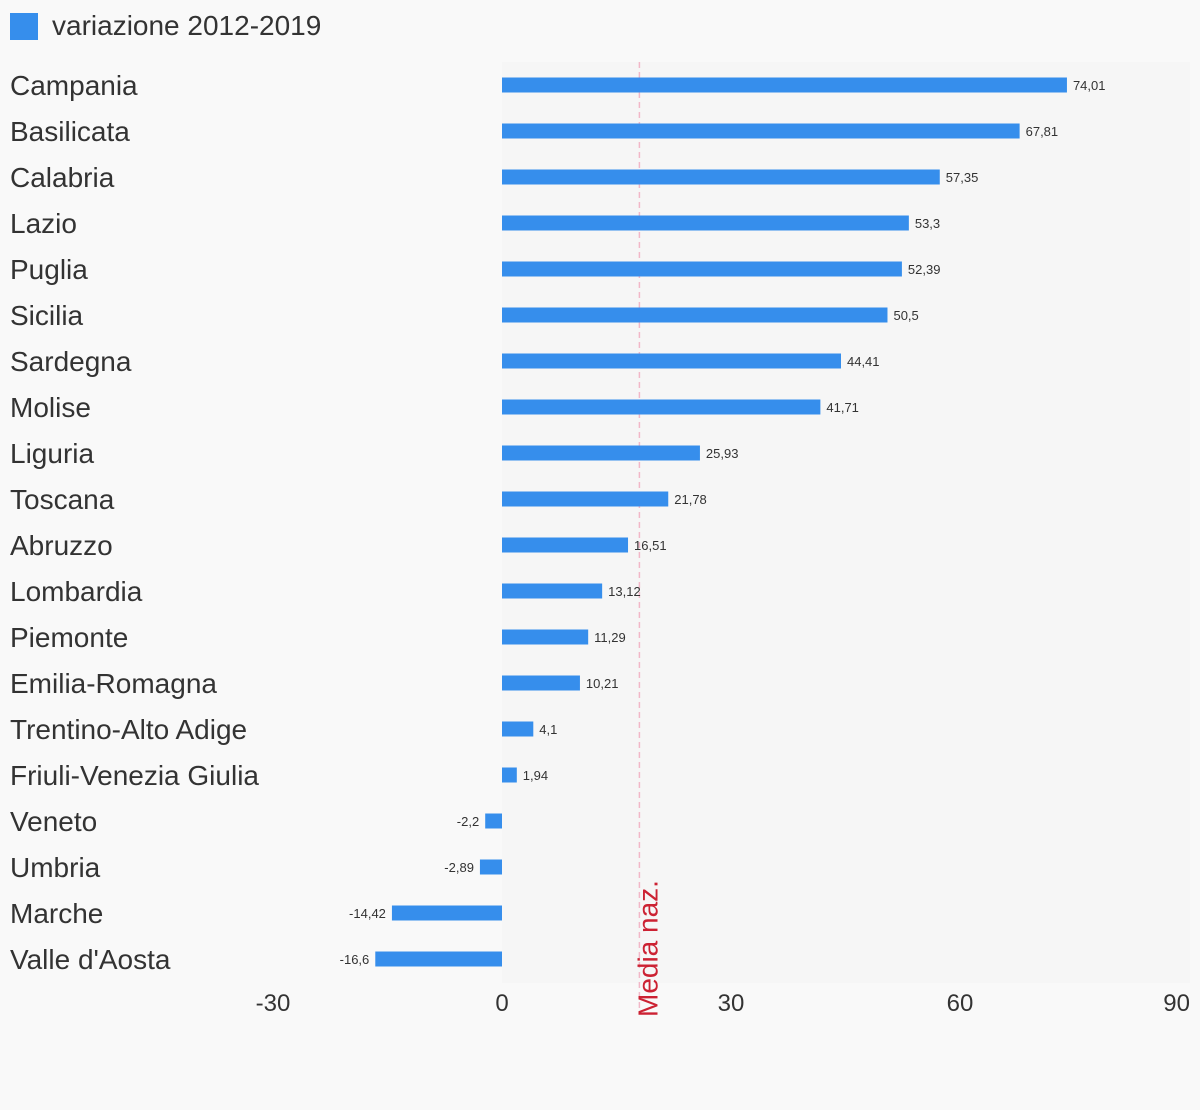 The height and width of the screenshot is (1110, 1200). Describe the element at coordinates (927, 223) in the screenshot. I see `value-label: 53,3` at that location.